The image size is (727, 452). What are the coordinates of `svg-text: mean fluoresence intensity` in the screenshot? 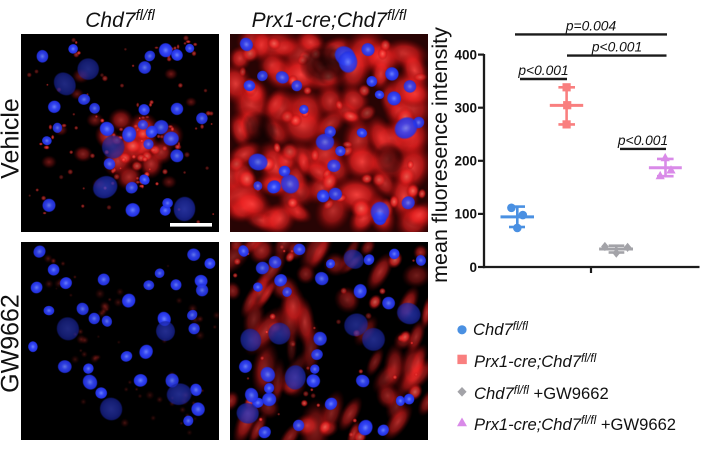 It's located at (441, 155).